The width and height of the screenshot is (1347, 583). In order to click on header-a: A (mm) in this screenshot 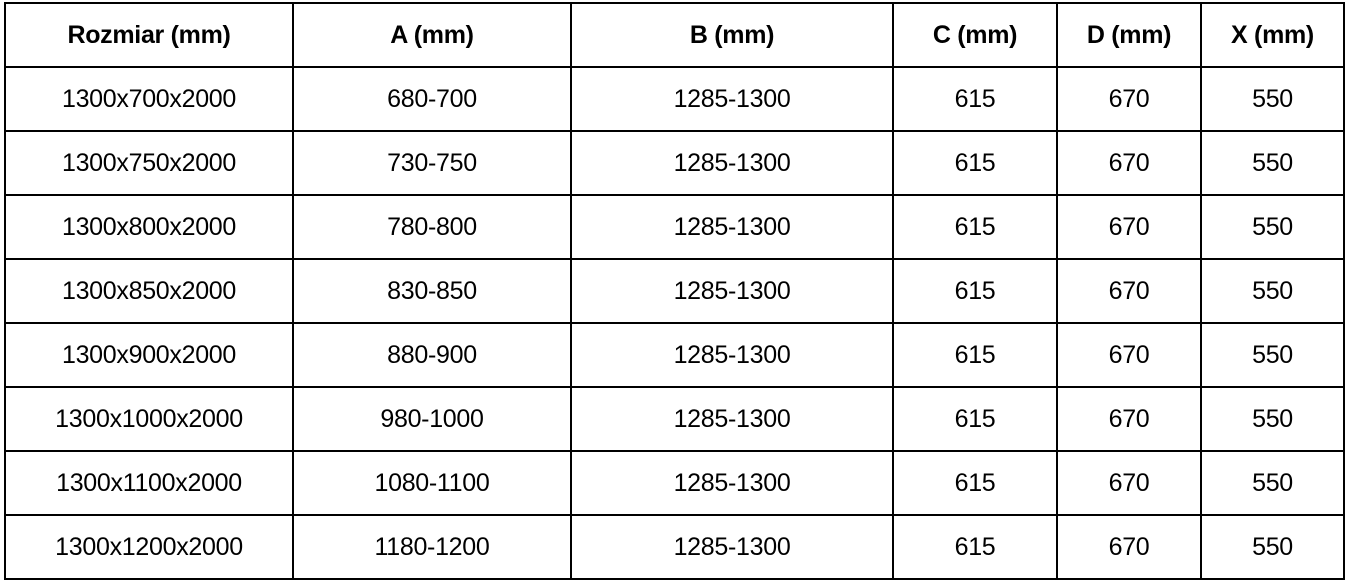, I will do `click(432, 35)`.